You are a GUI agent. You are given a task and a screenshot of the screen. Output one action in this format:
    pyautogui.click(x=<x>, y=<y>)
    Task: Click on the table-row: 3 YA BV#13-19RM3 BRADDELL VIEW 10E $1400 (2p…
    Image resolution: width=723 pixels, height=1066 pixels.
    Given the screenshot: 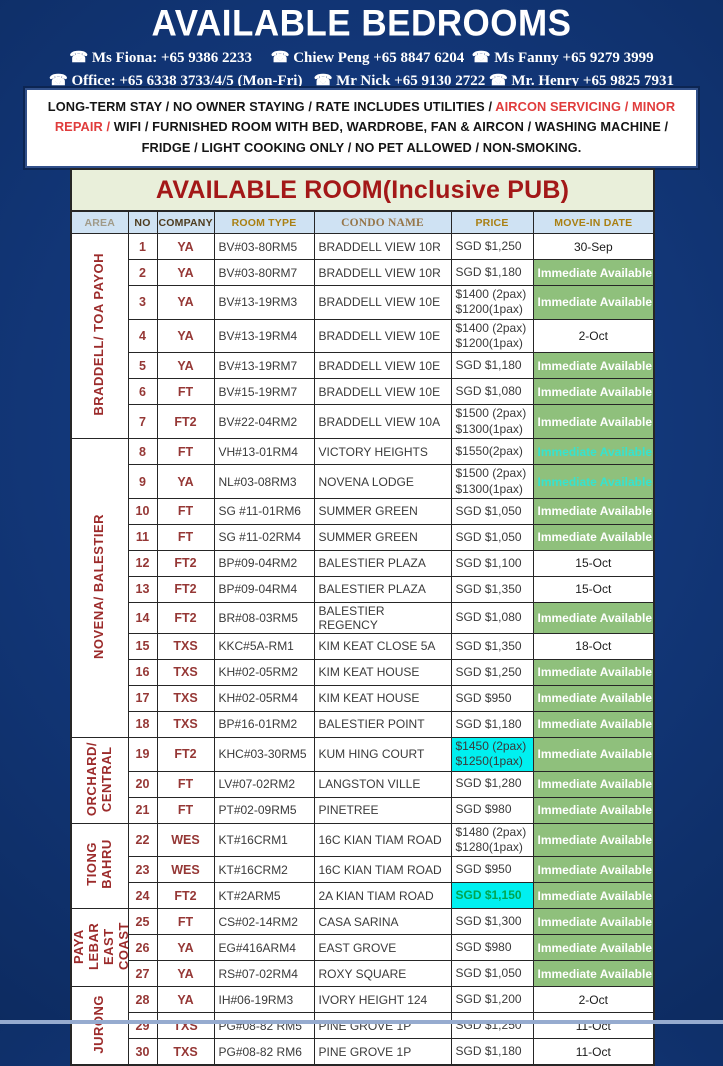 What is the action you would take?
    pyautogui.click(x=363, y=302)
    